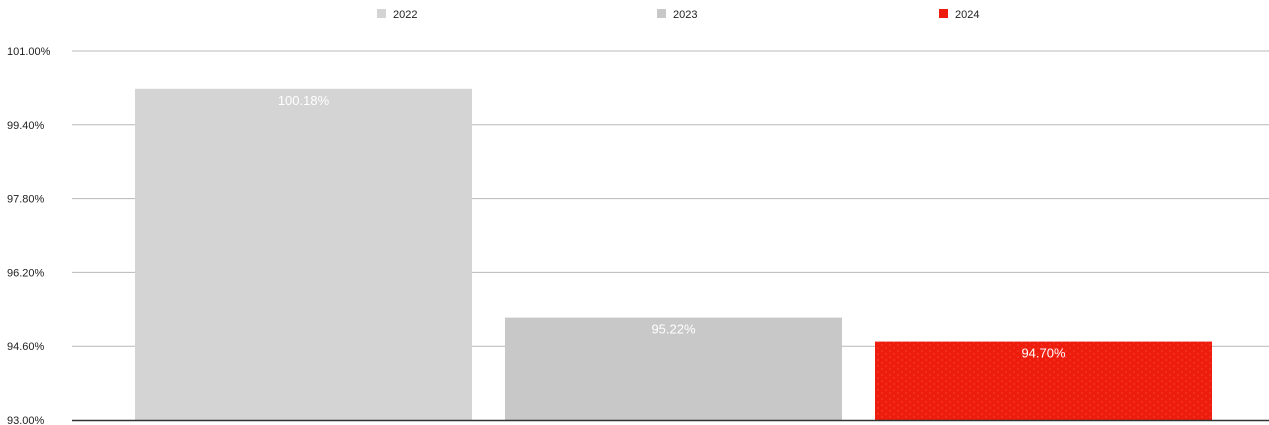  I want to click on legend-swatch-2024, so click(943, 13).